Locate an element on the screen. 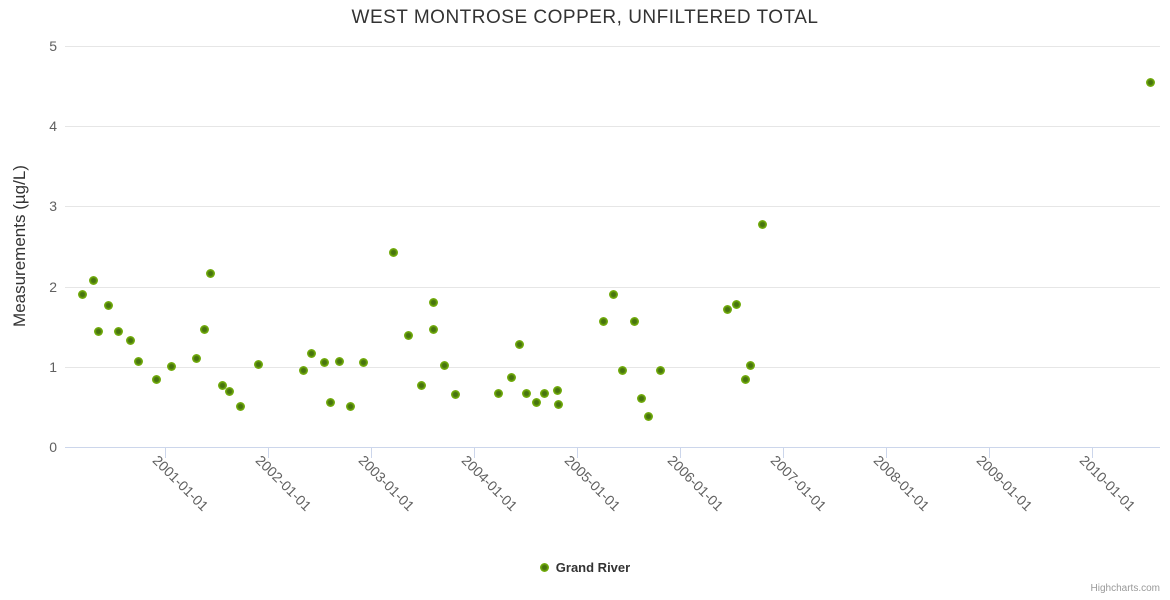  y-axis-tick-label: 2 is located at coordinates (53, 286).